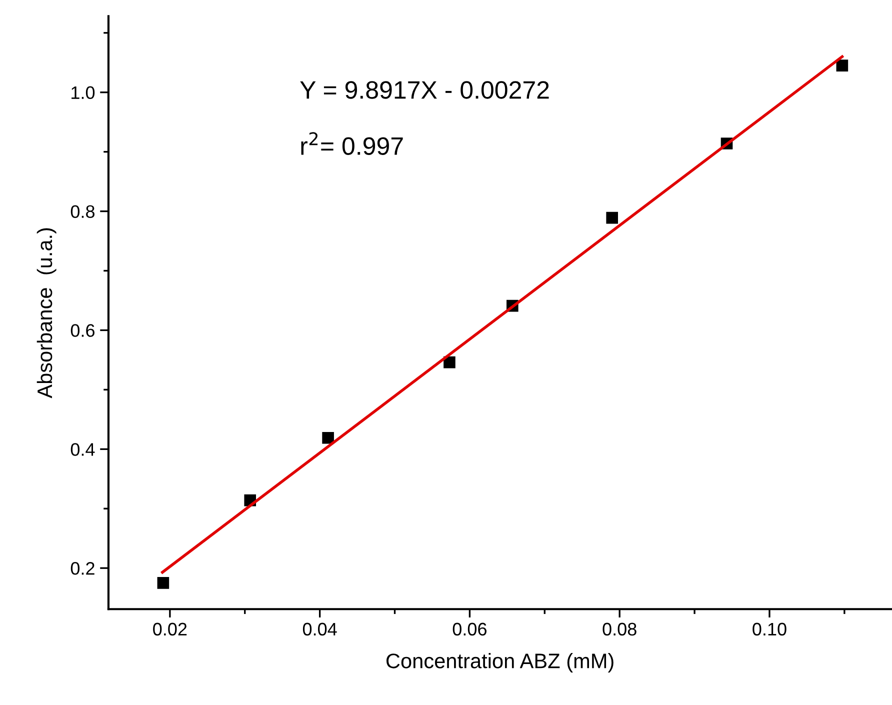  What do you see at coordinates (319, 629) in the screenshot?
I see `x-tick-label: 0.04` at bounding box center [319, 629].